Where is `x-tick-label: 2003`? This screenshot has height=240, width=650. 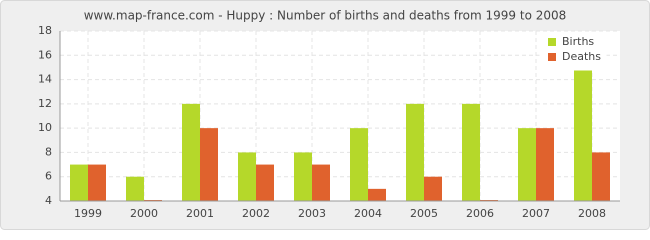 x-tick-label: 2003 is located at coordinates (312, 213).